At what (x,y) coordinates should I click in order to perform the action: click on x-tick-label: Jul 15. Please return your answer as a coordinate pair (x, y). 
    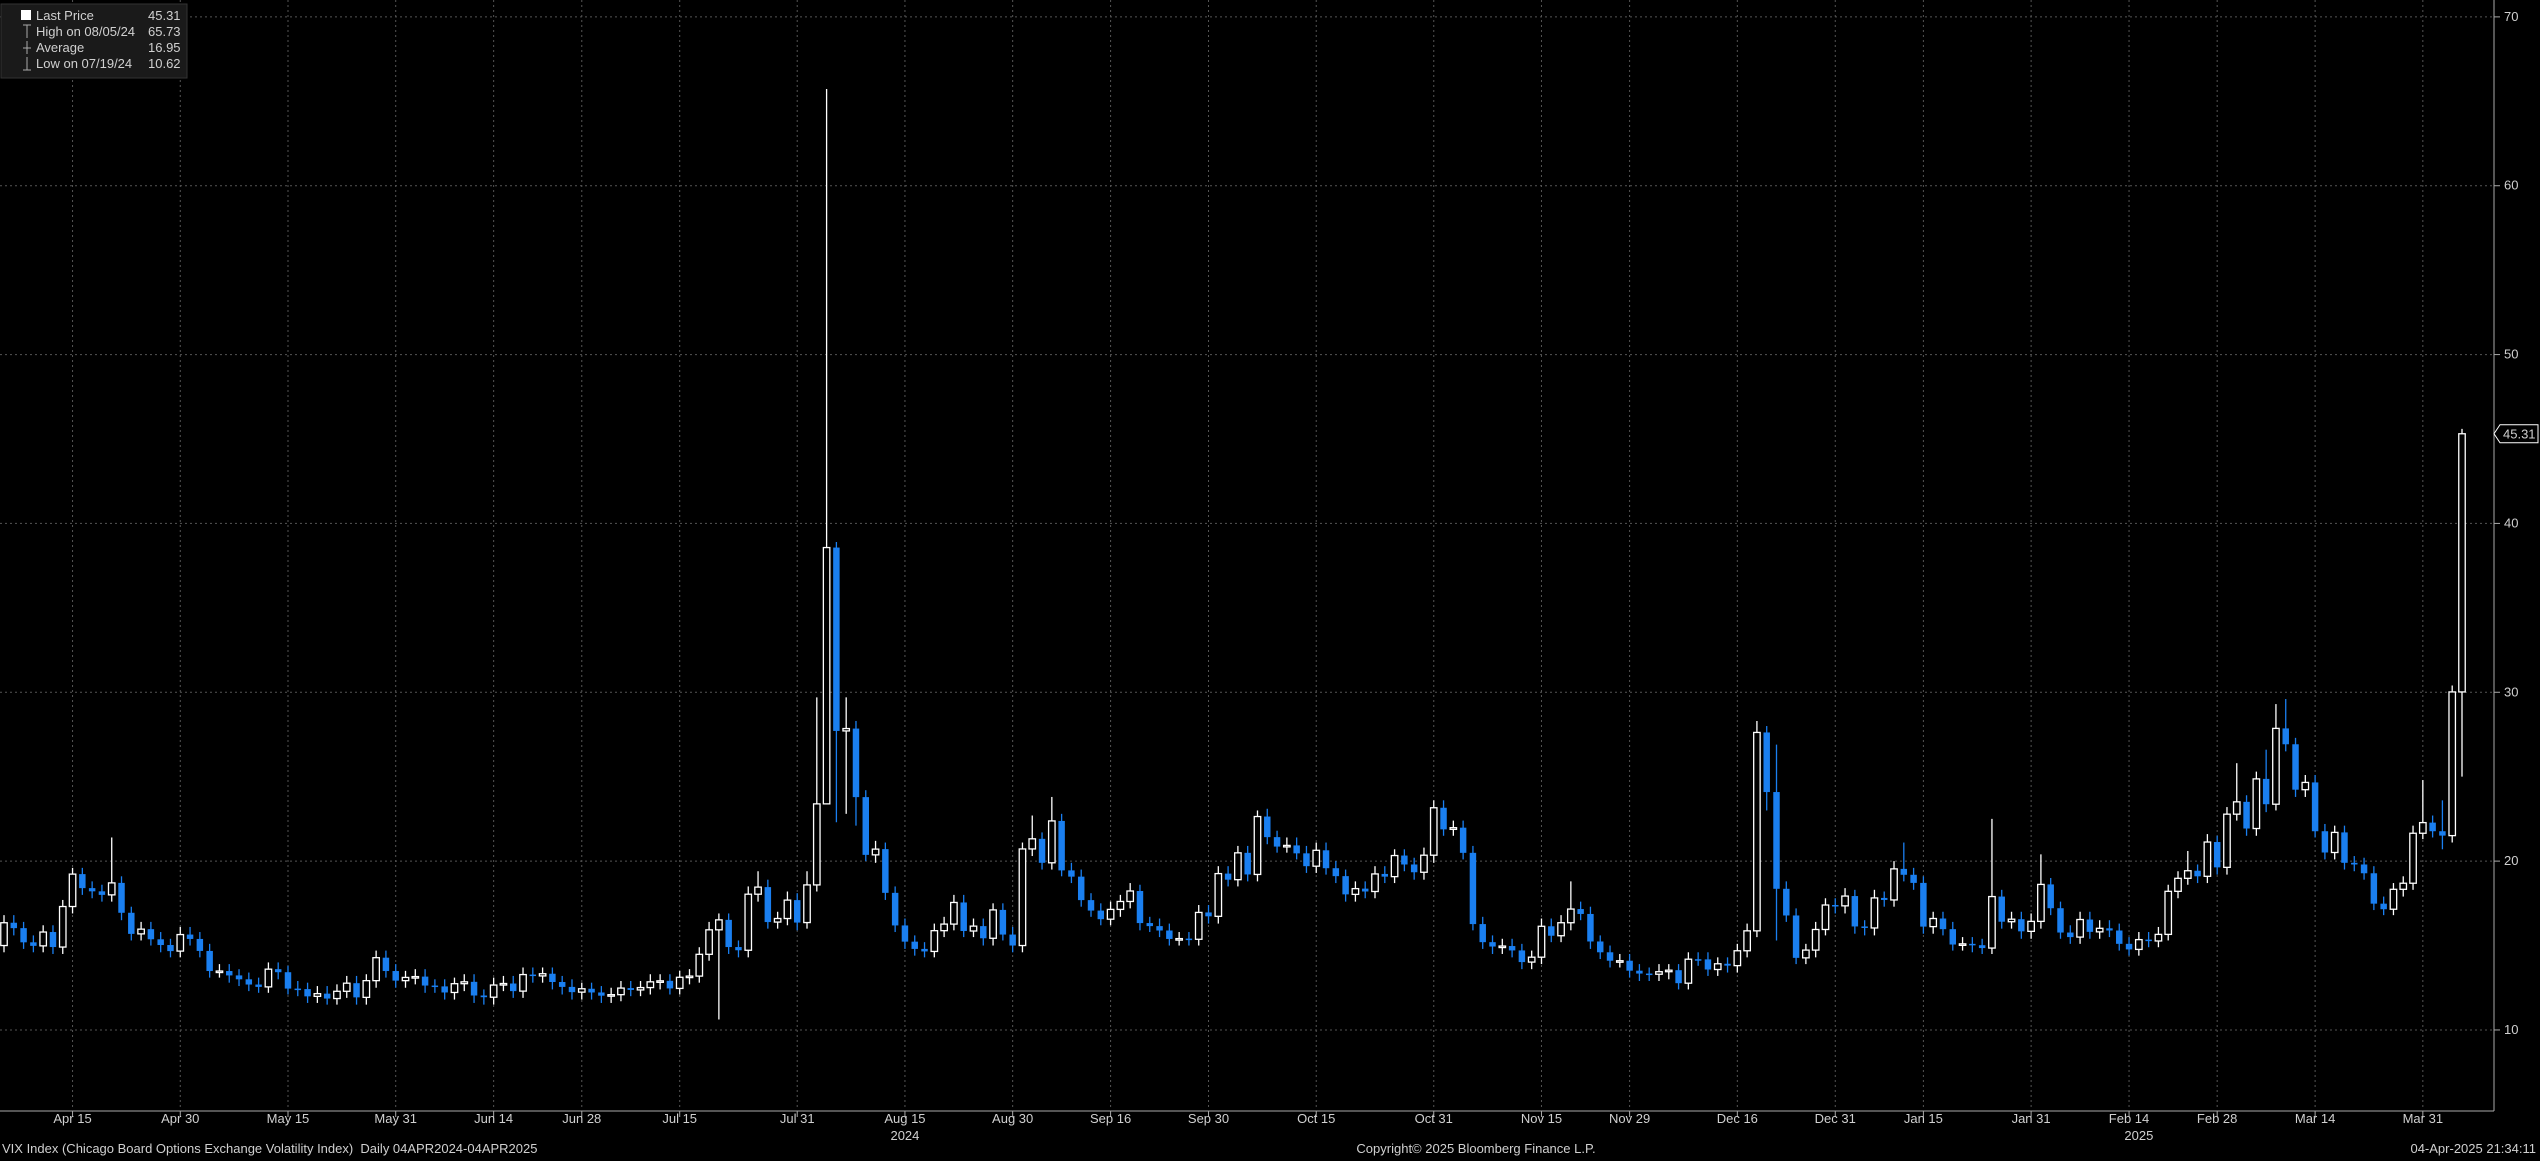
    Looking at the image, I should click on (679, 1118).